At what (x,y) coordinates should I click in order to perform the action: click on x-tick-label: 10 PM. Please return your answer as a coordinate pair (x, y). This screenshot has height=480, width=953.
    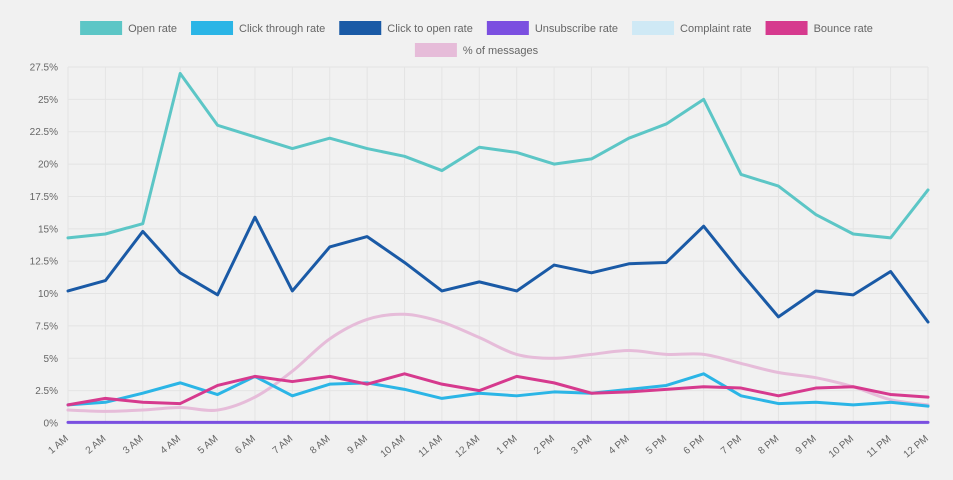
    Looking at the image, I should click on (841, 446).